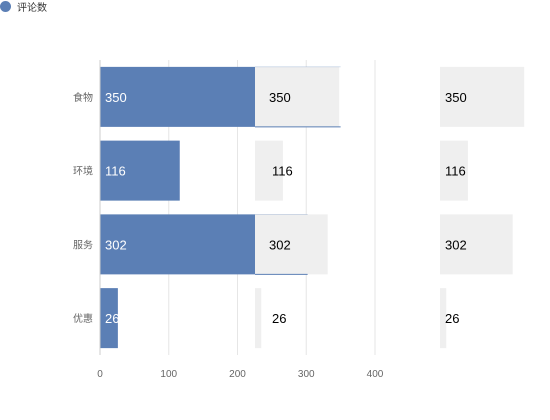 The height and width of the screenshot is (420, 550). What do you see at coordinates (5, 6) in the screenshot?
I see `legend-dot-icon` at bounding box center [5, 6].